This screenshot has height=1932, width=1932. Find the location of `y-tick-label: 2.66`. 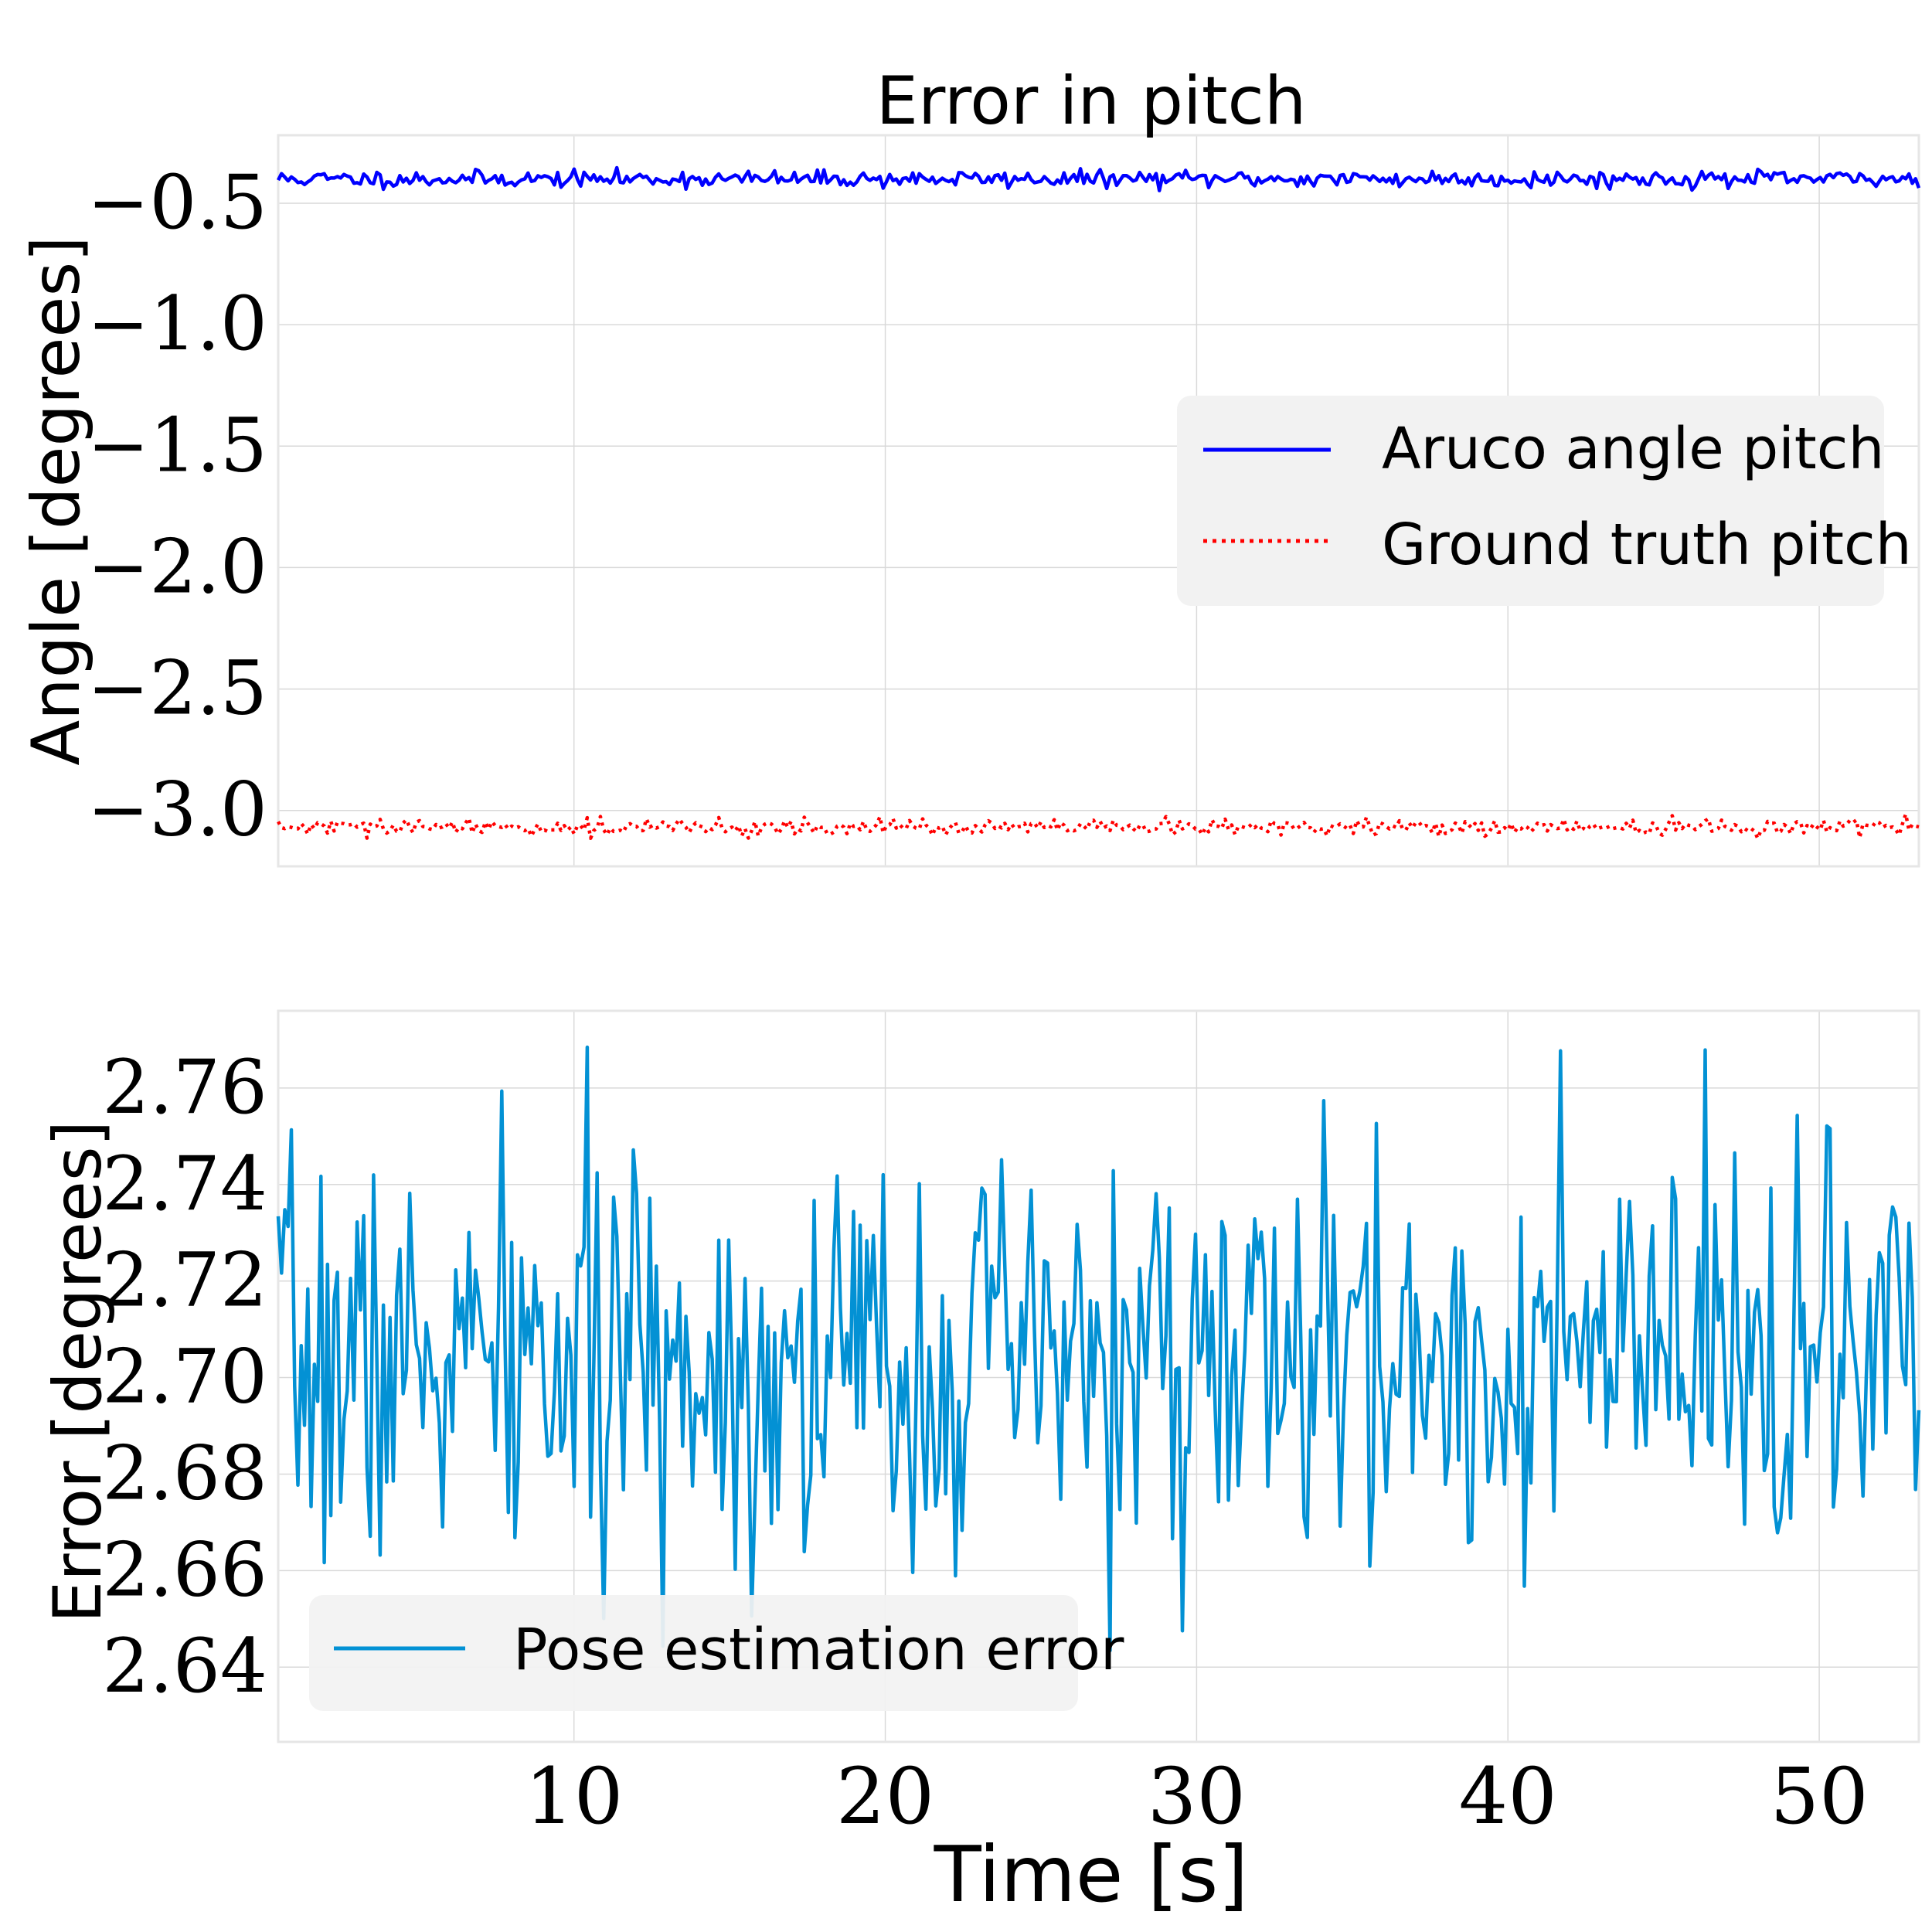

y-tick-label: 2.66 is located at coordinates (184, 1569).